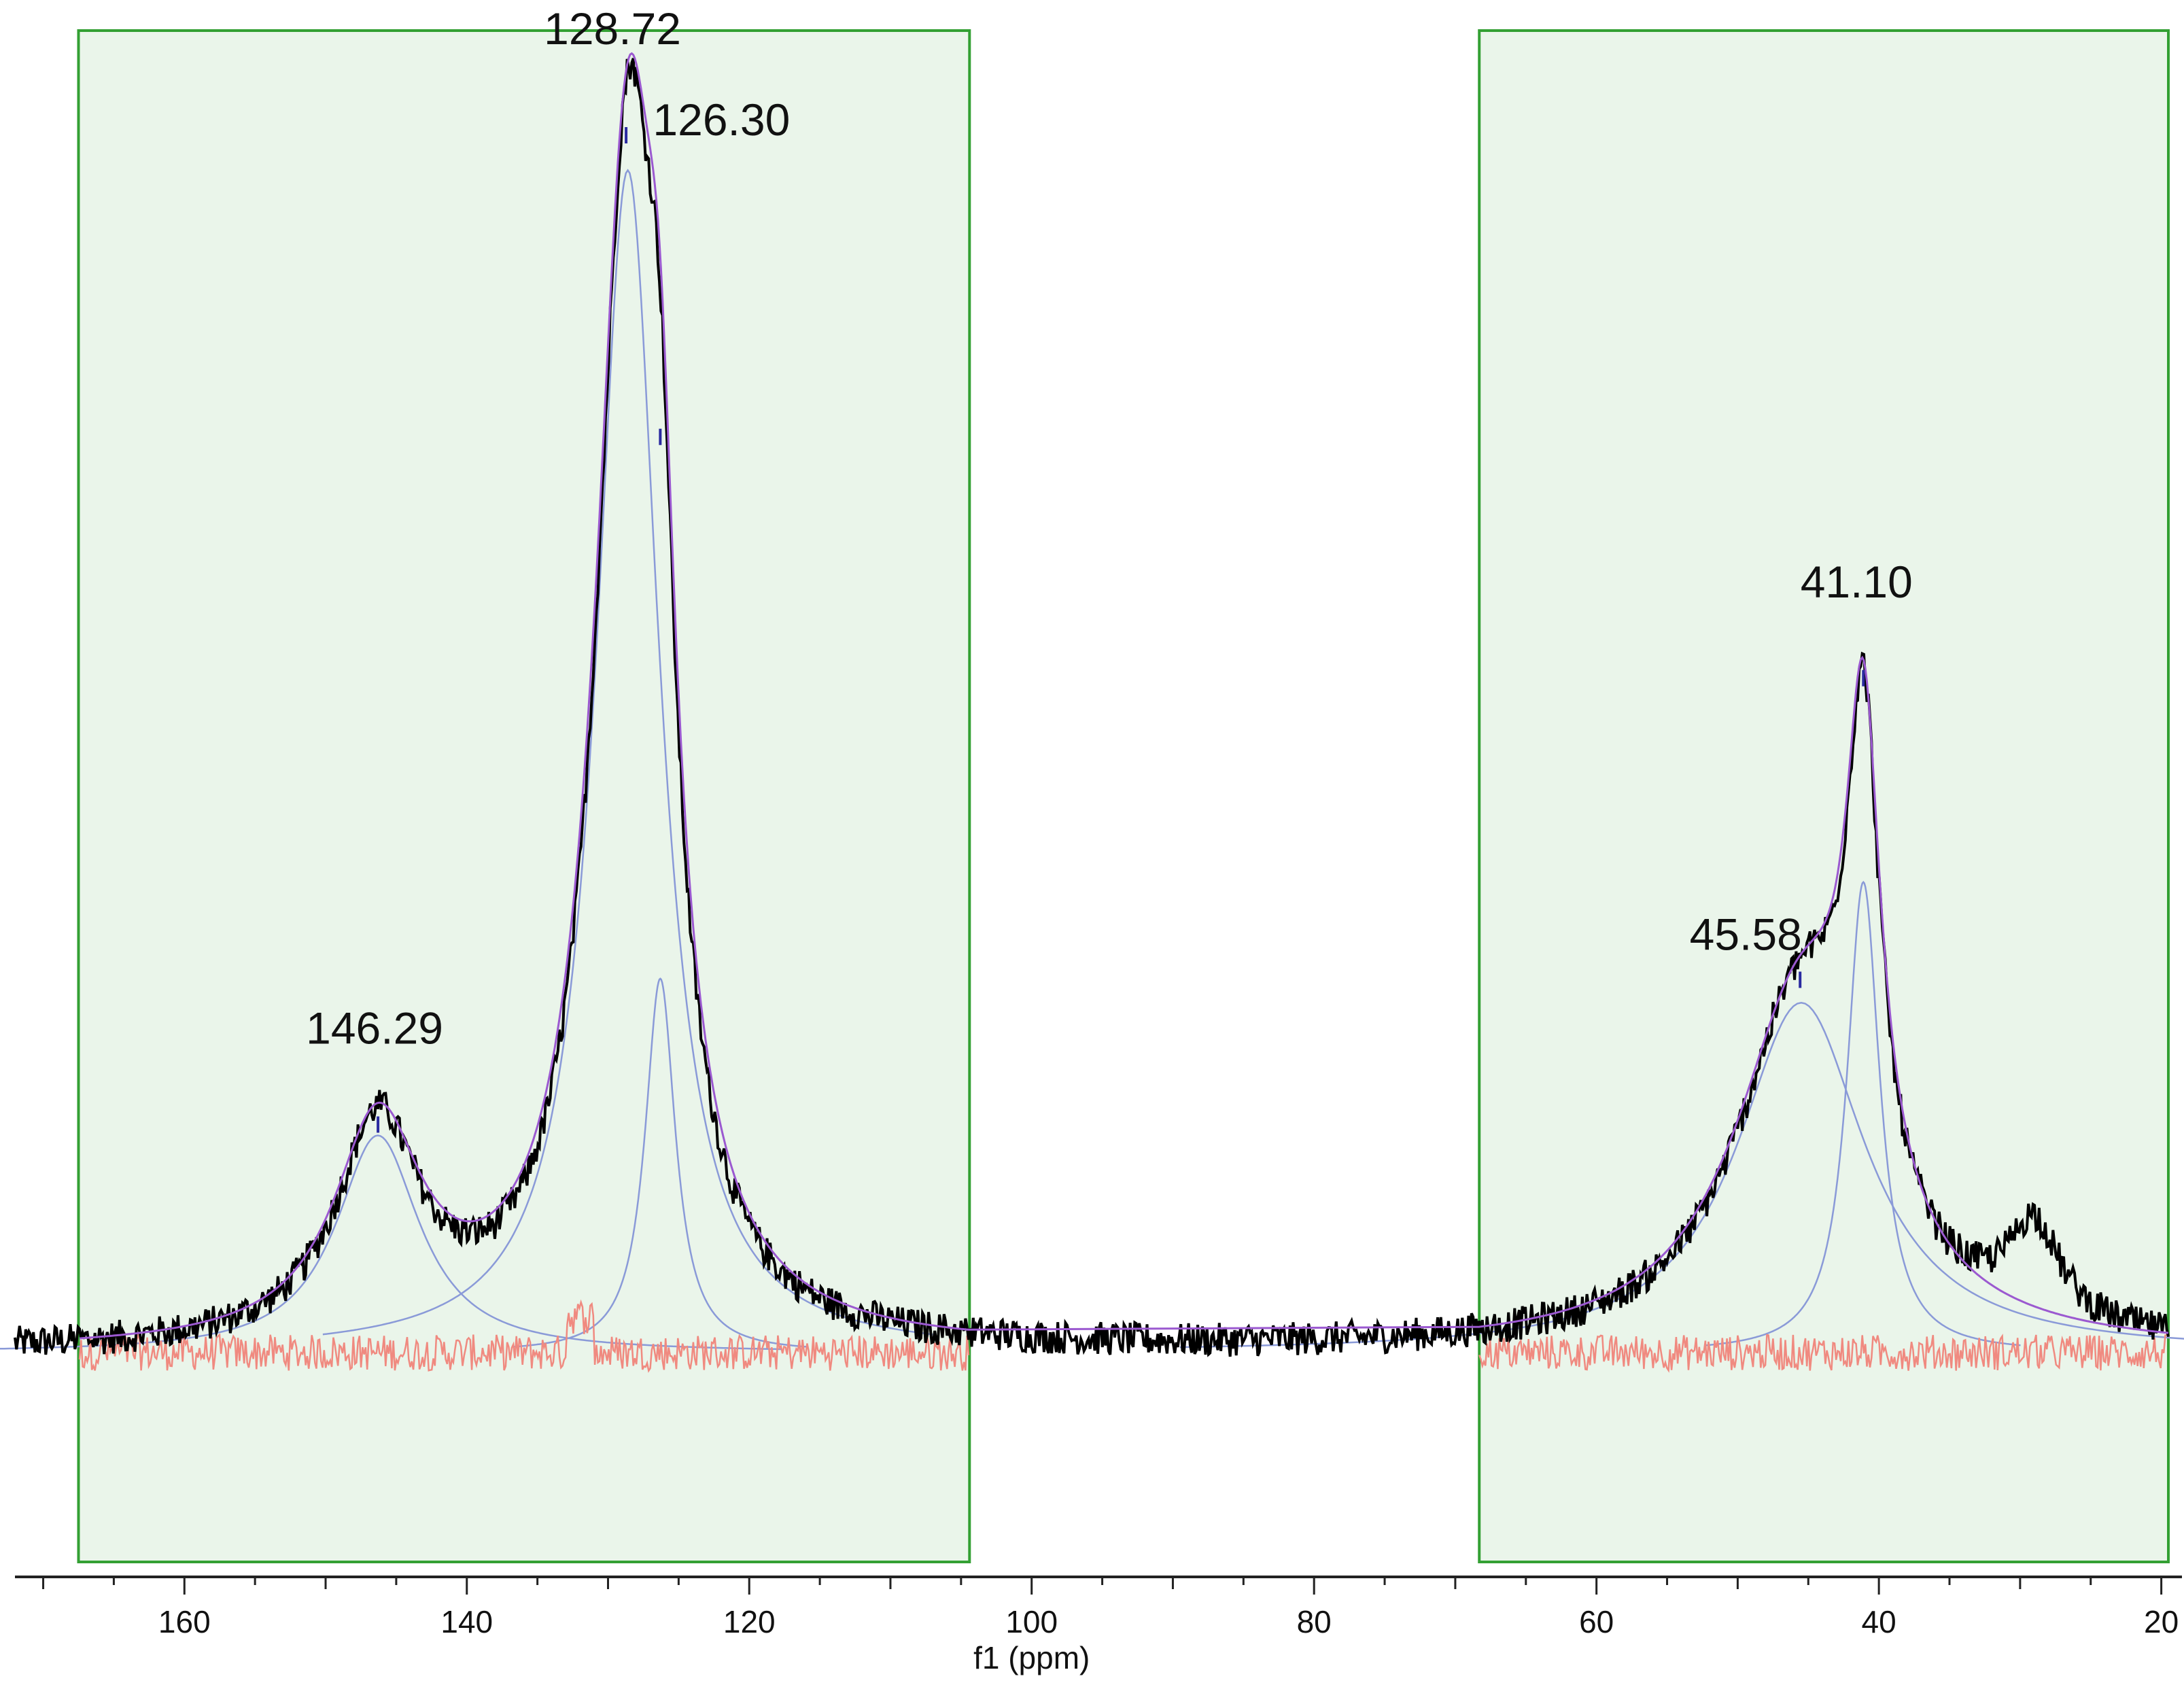 The image size is (2184, 1687). Describe the element at coordinates (2161, 1622) in the screenshot. I see `x-tick-label: 20` at that location.